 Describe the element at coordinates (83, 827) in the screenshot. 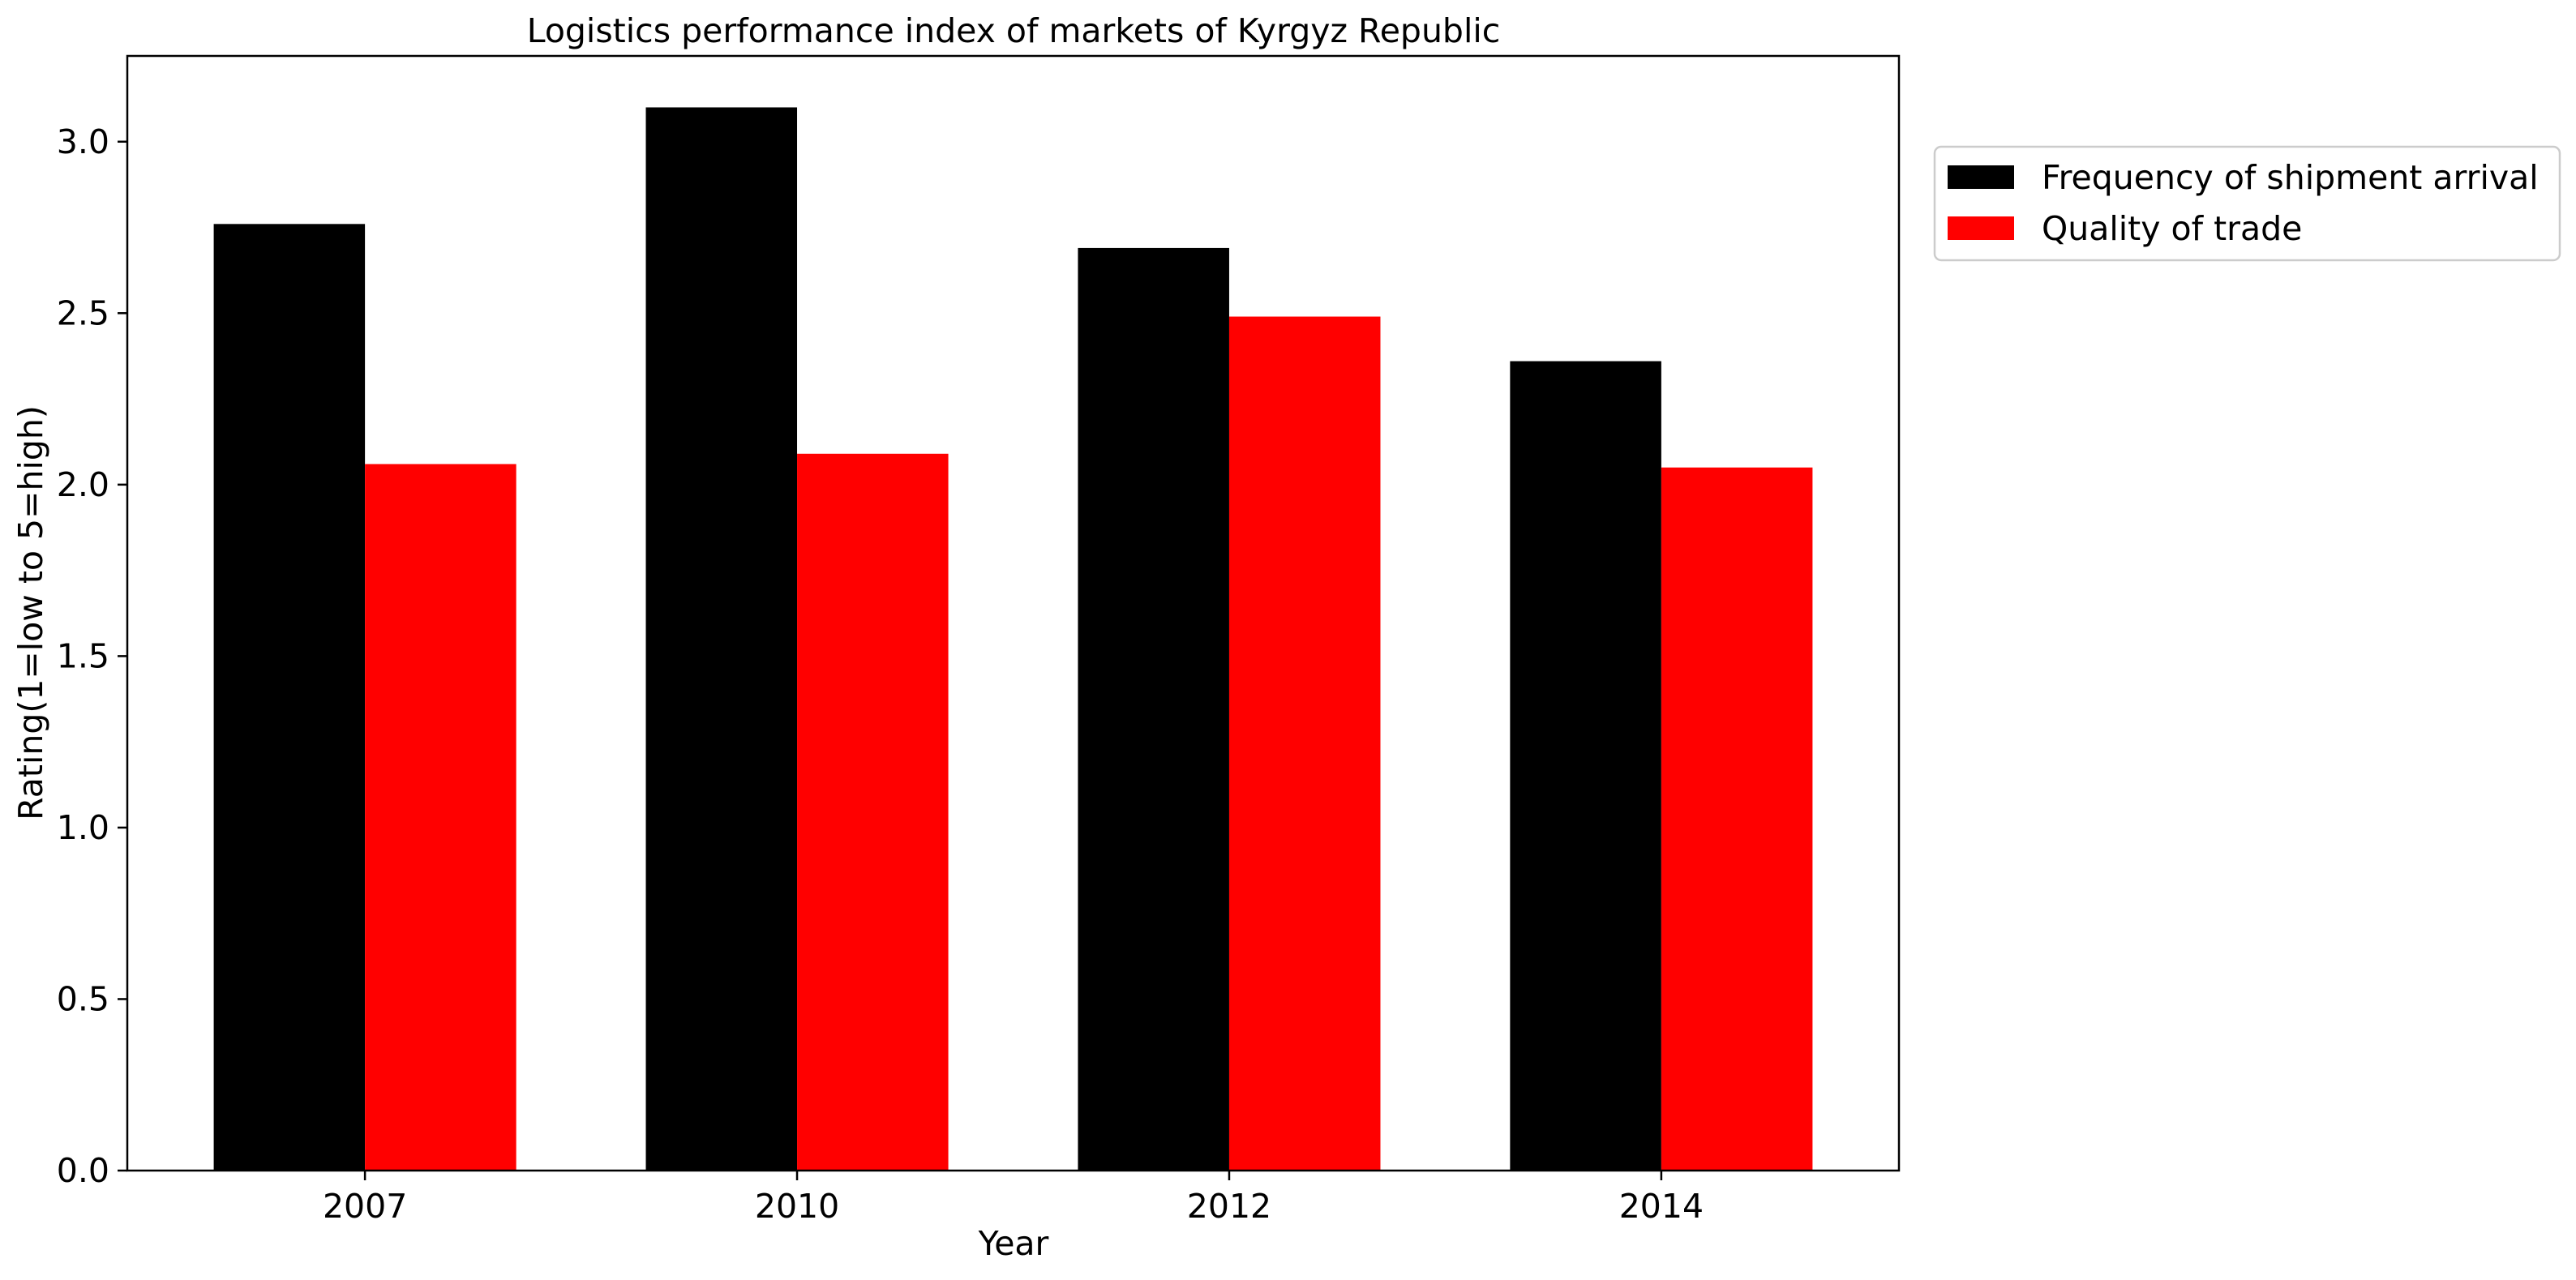

I see `y-tick-label: 1.0` at that location.